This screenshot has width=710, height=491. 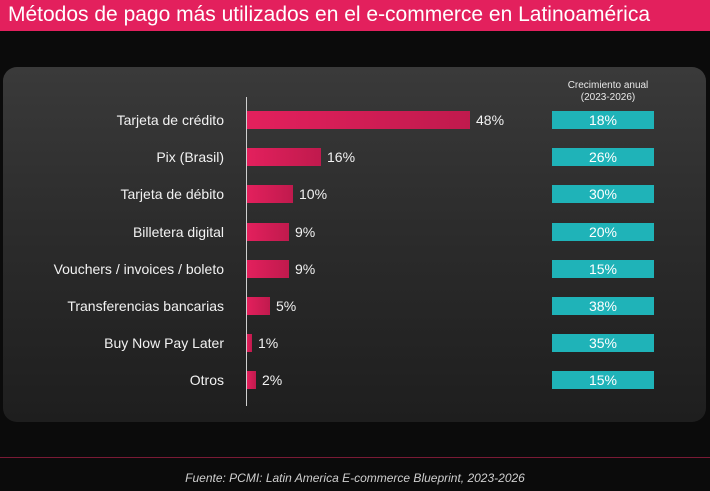 I want to click on bar-value-label: 48%, so click(x=490, y=120).